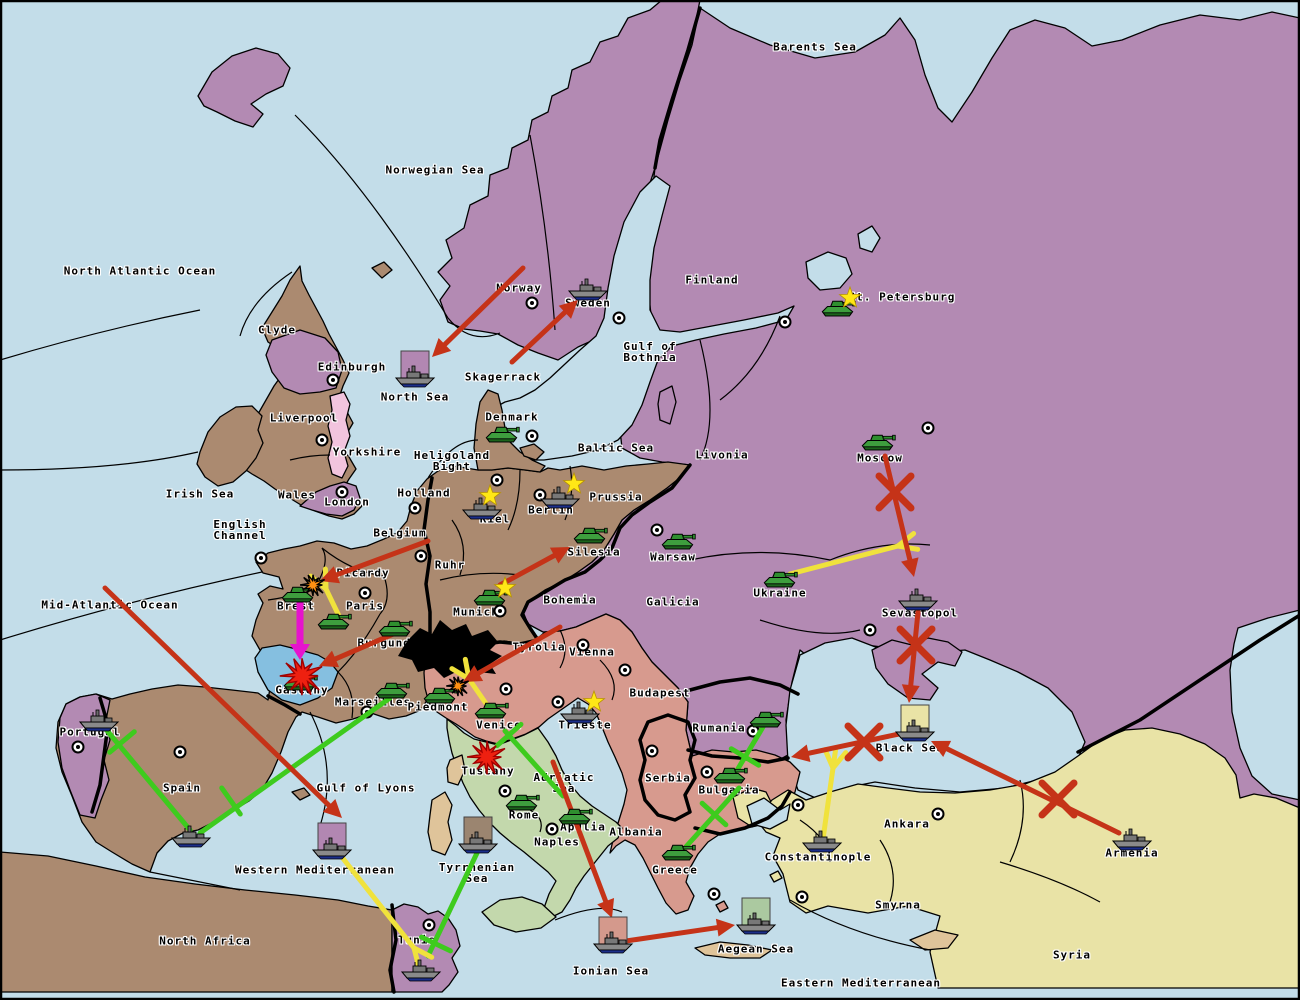 The width and height of the screenshot is (1300, 1000). What do you see at coordinates (776, 876) in the screenshot?
I see `island-aegean2` at bounding box center [776, 876].